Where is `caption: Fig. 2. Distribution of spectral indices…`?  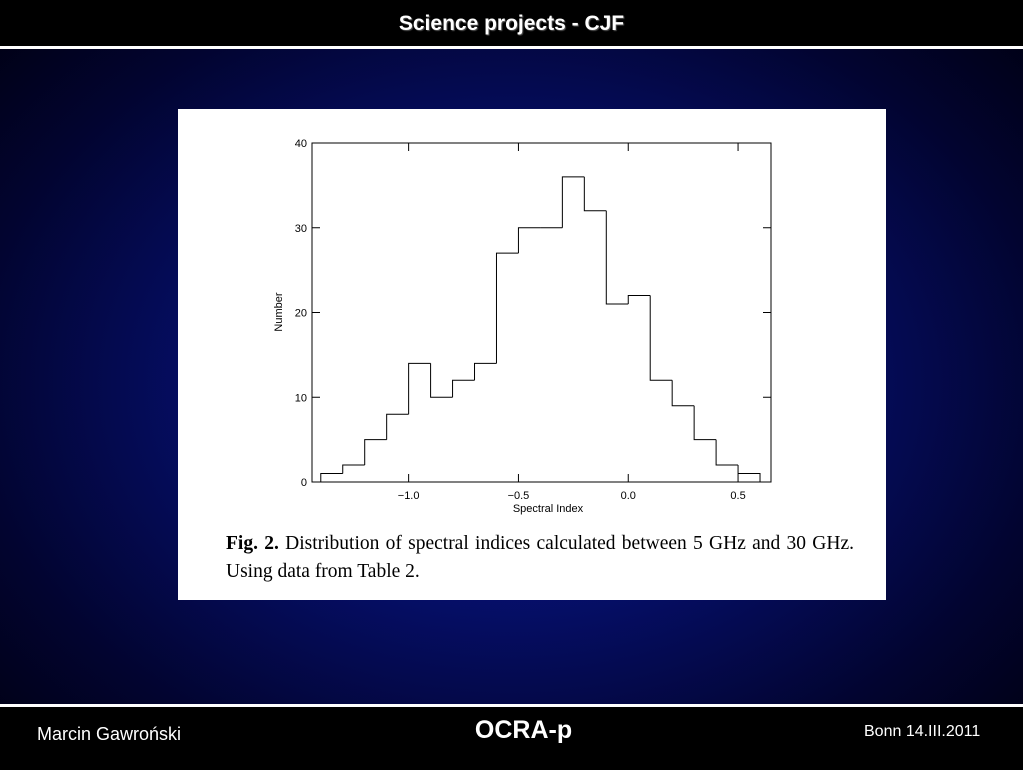 caption: Fig. 2. Distribution of spectral indices… is located at coordinates (540, 558).